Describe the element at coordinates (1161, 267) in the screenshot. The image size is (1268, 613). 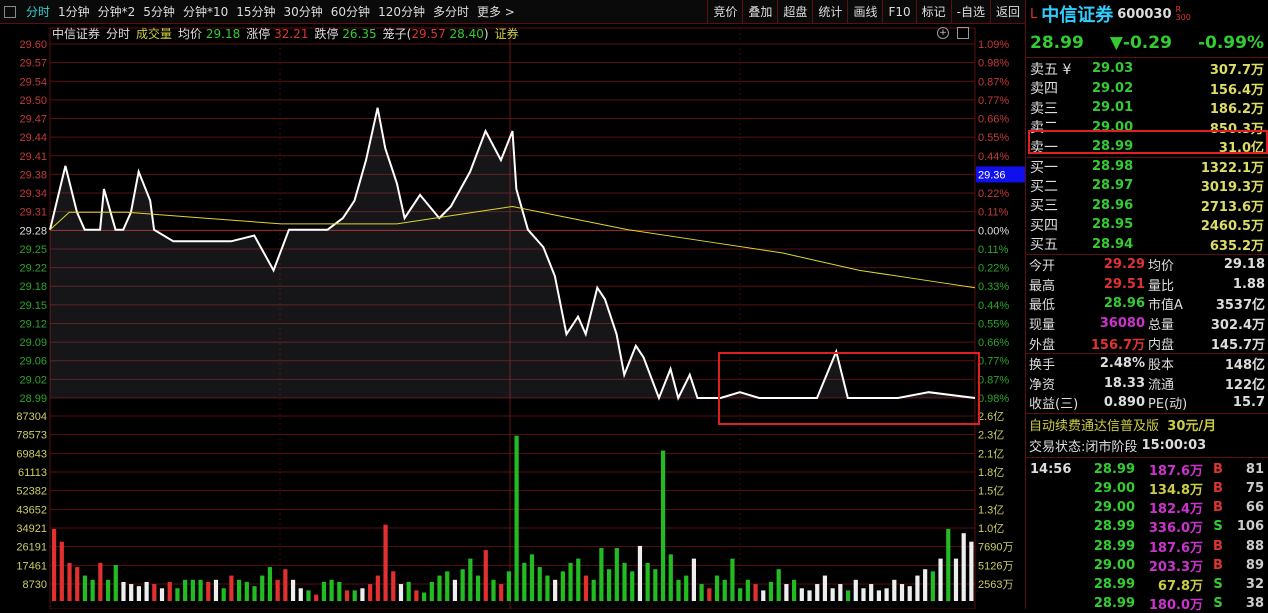
I see `stat-label: 均价` at that location.